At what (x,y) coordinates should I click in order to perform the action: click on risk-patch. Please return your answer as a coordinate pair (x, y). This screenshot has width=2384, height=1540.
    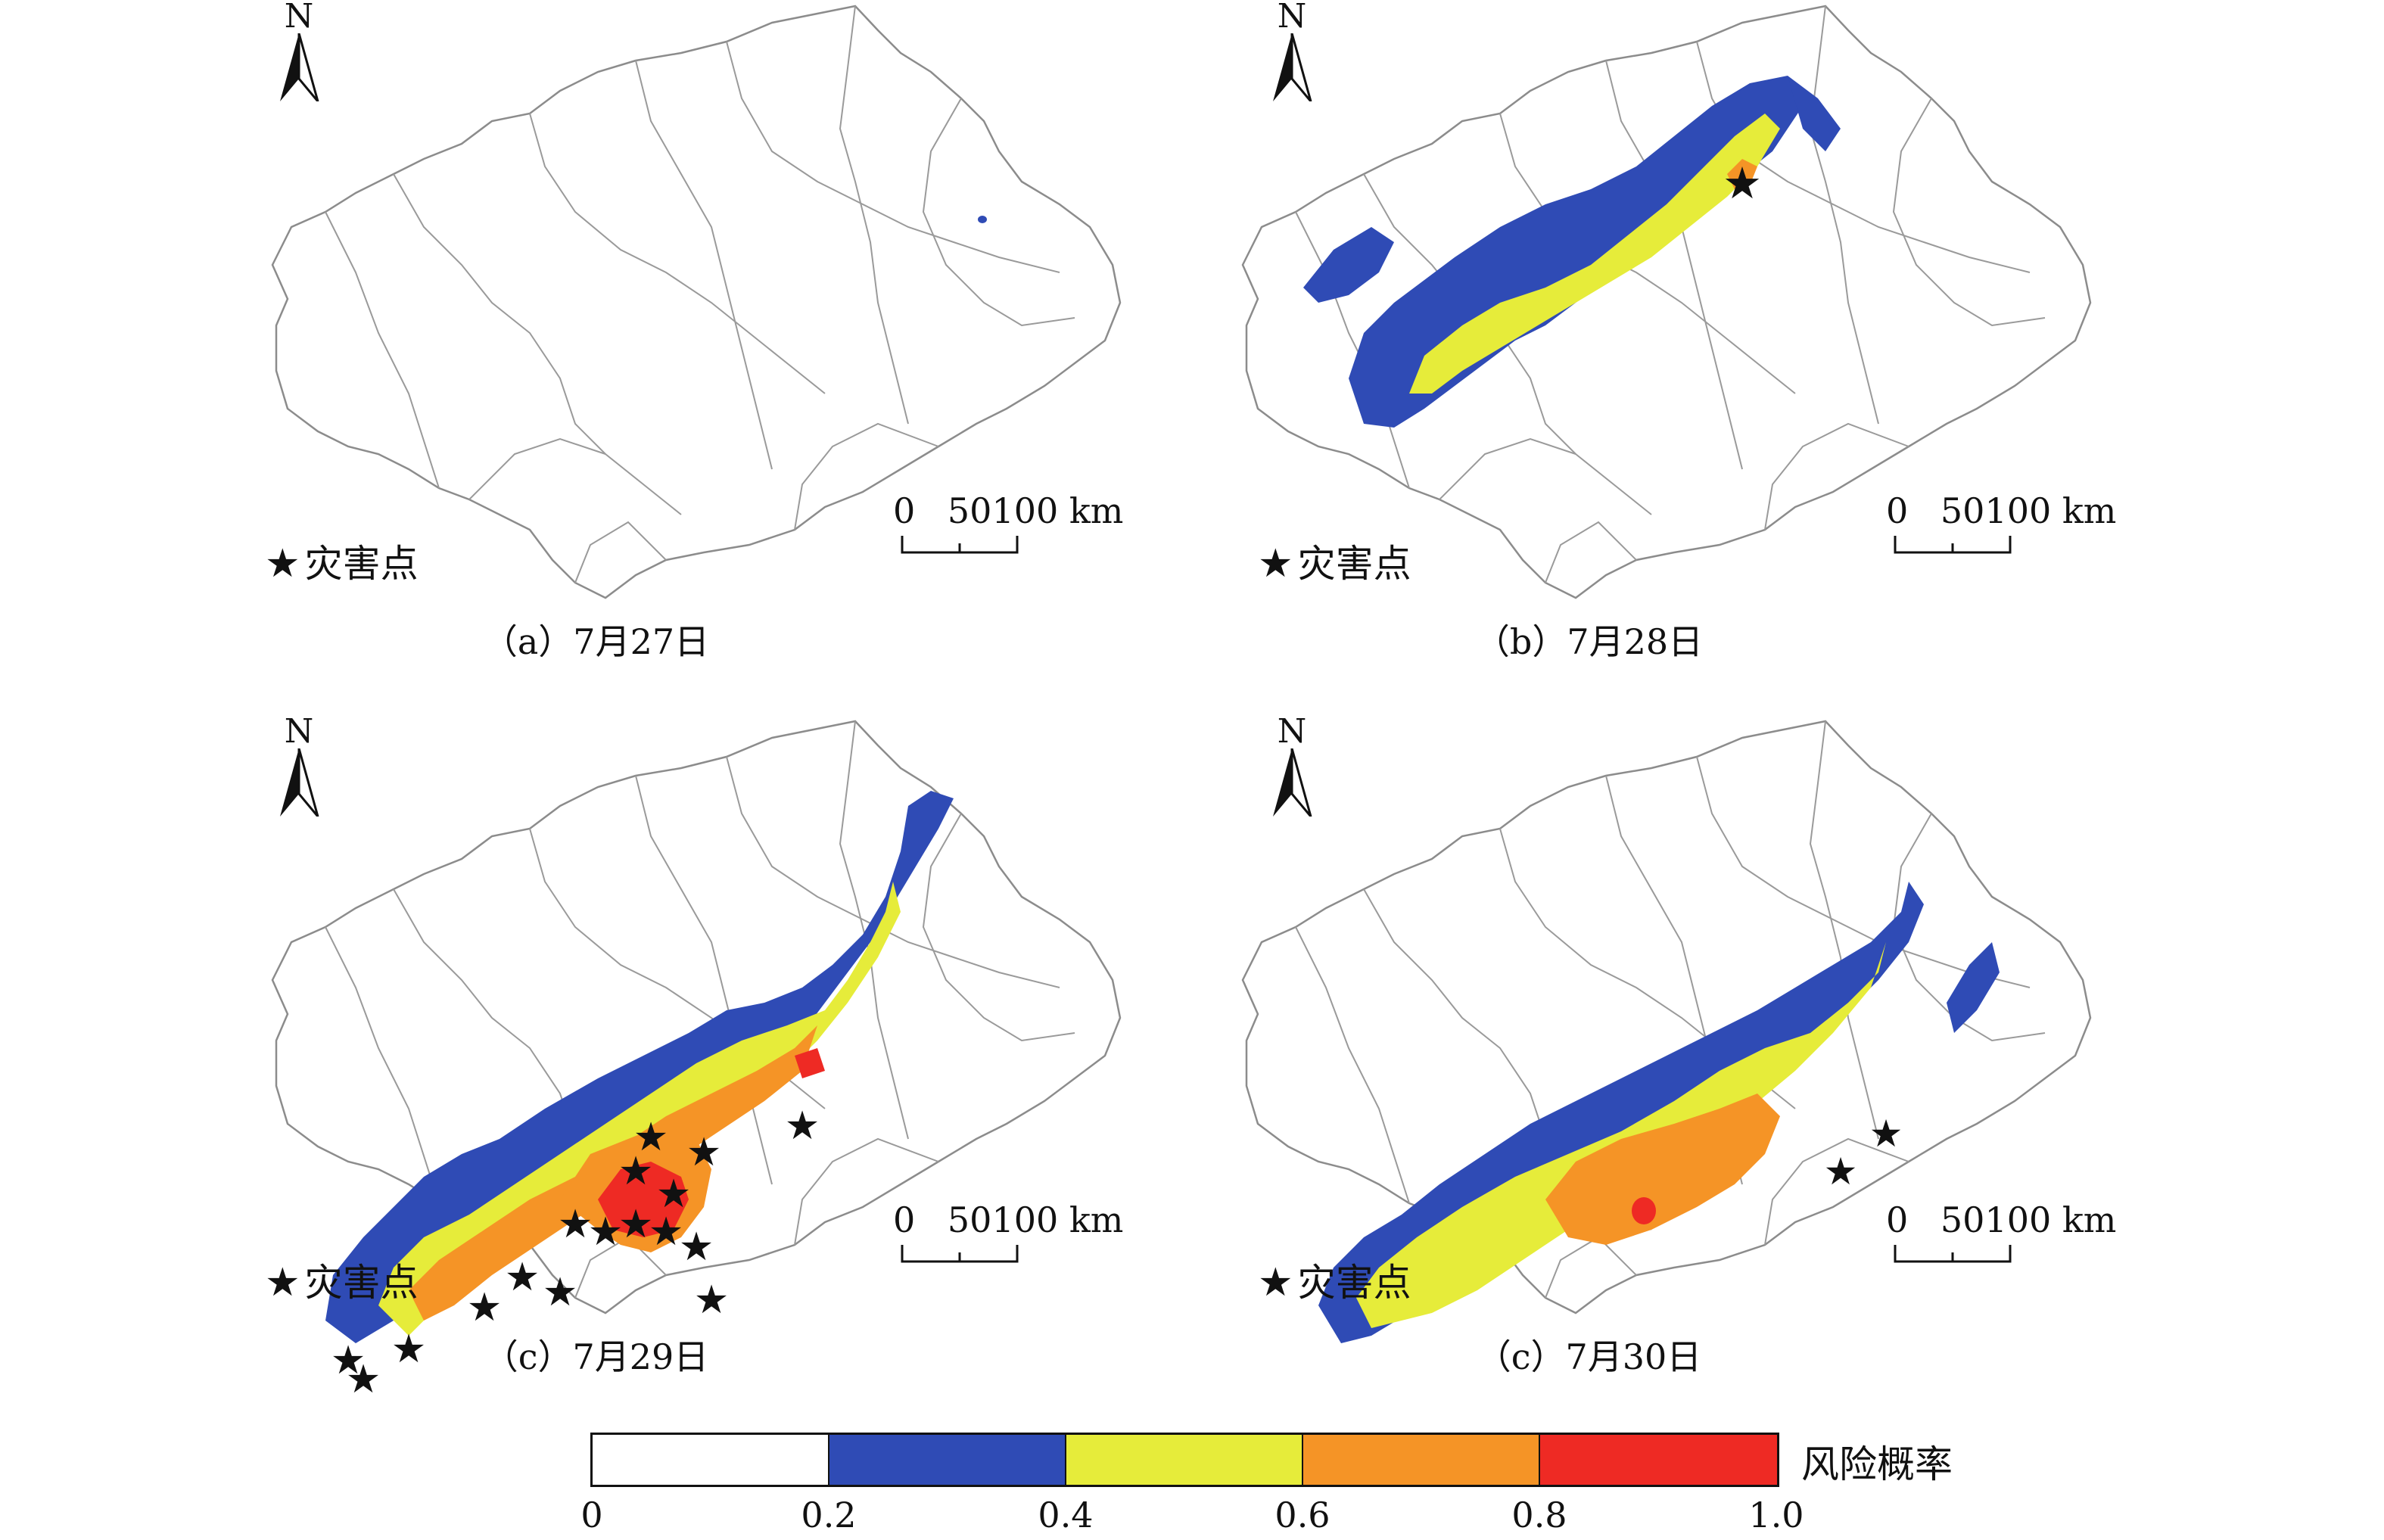
    Looking at the image, I should click on (983, 220).